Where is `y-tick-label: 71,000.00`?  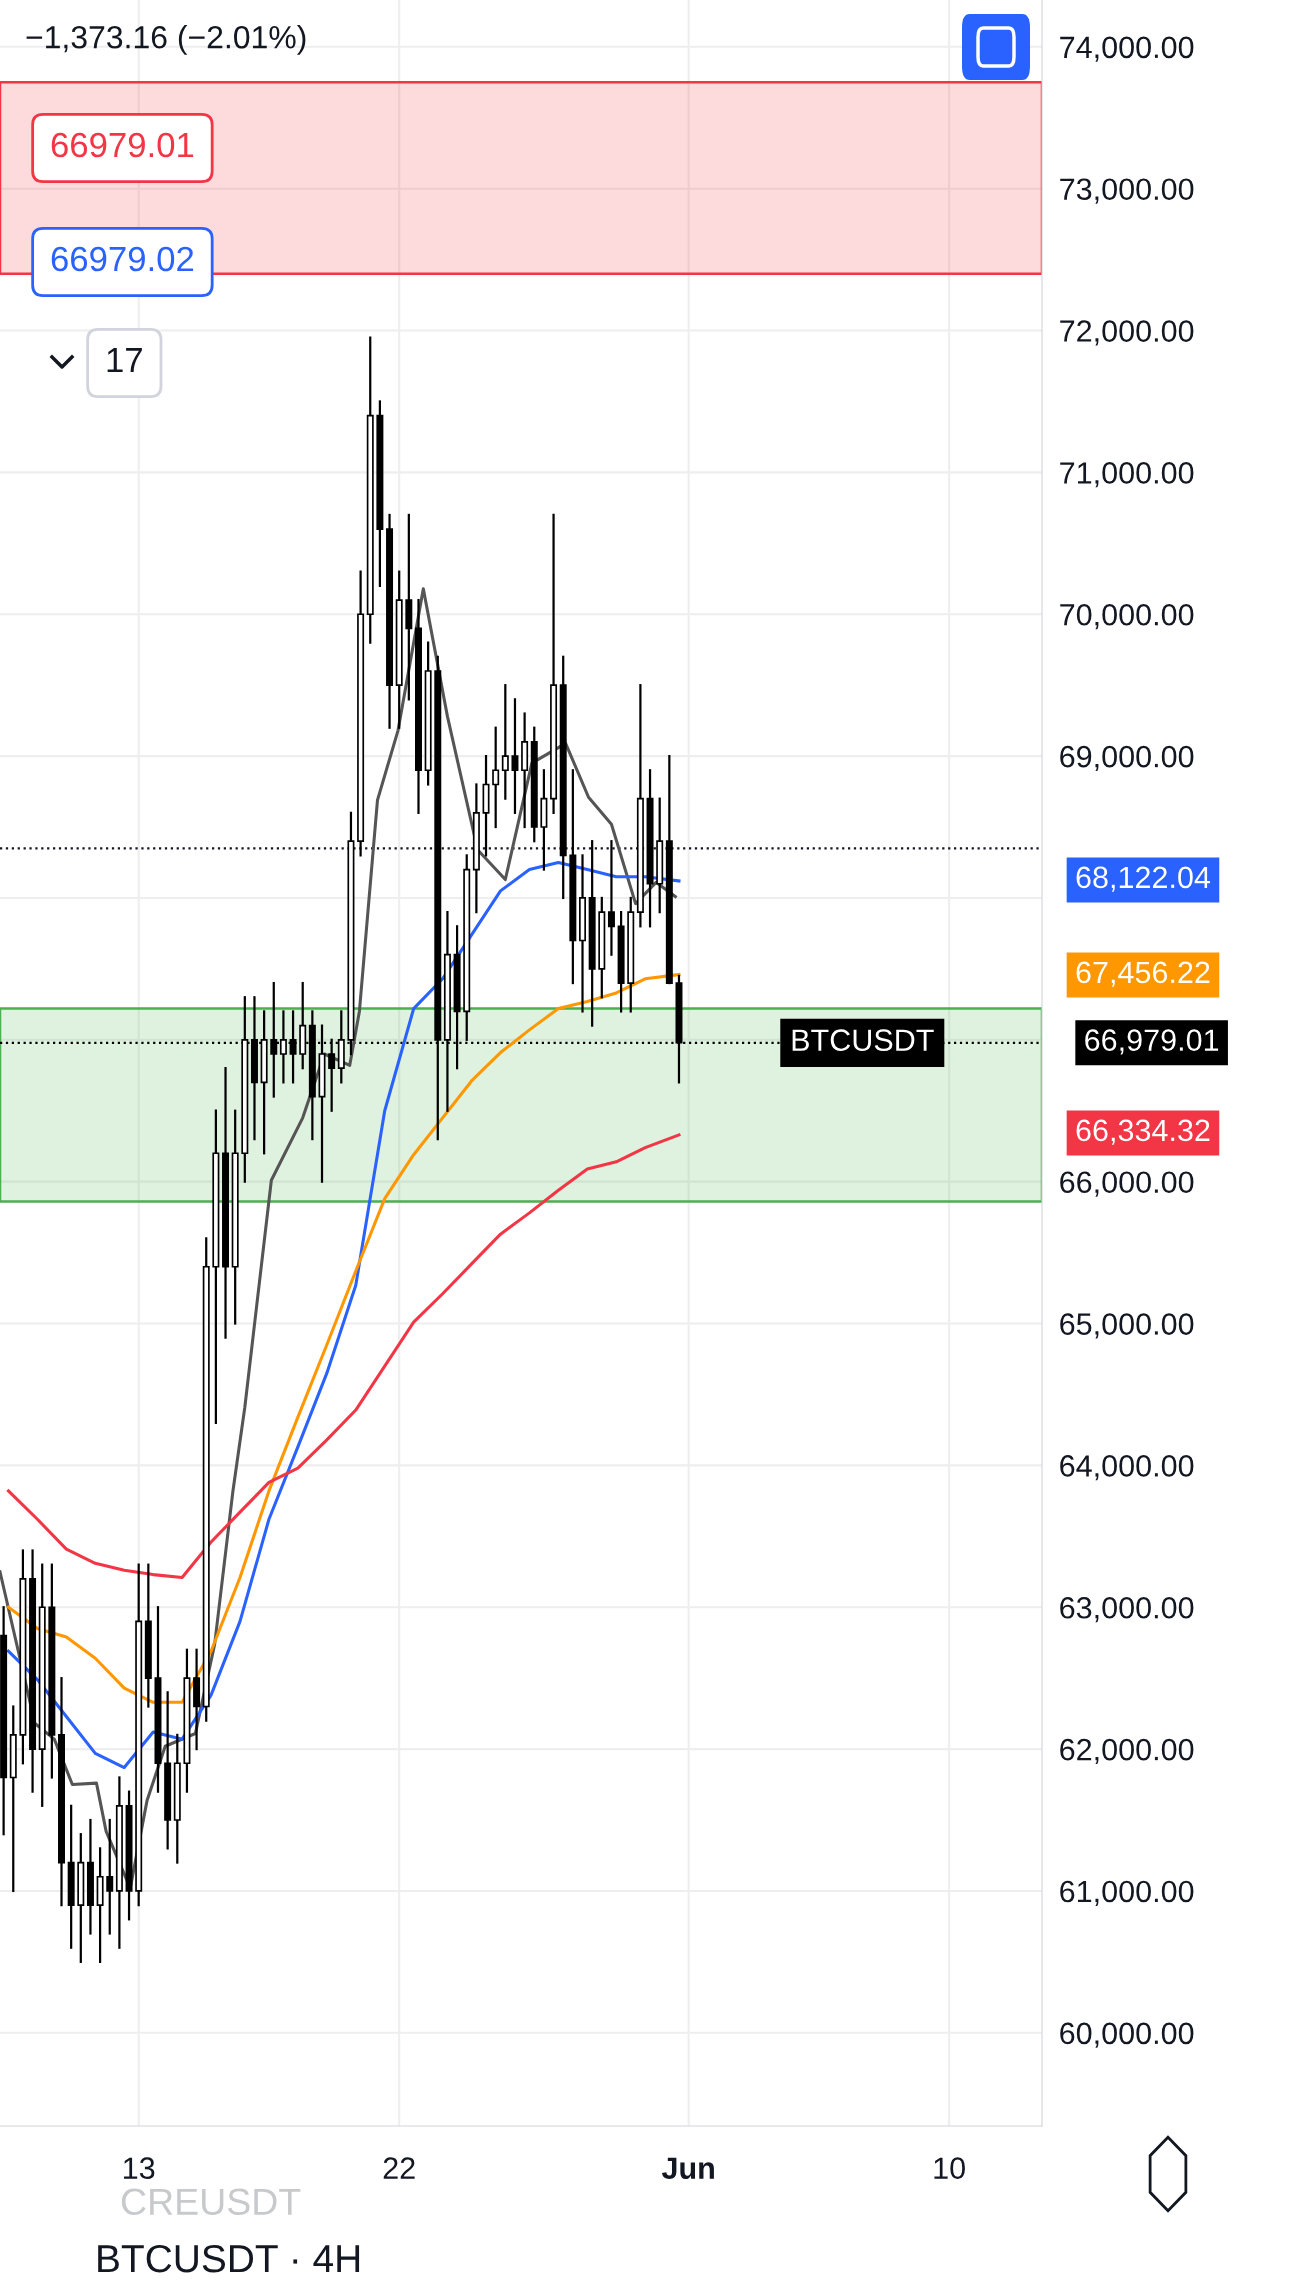
y-tick-label: 71,000.00 is located at coordinates (1127, 475).